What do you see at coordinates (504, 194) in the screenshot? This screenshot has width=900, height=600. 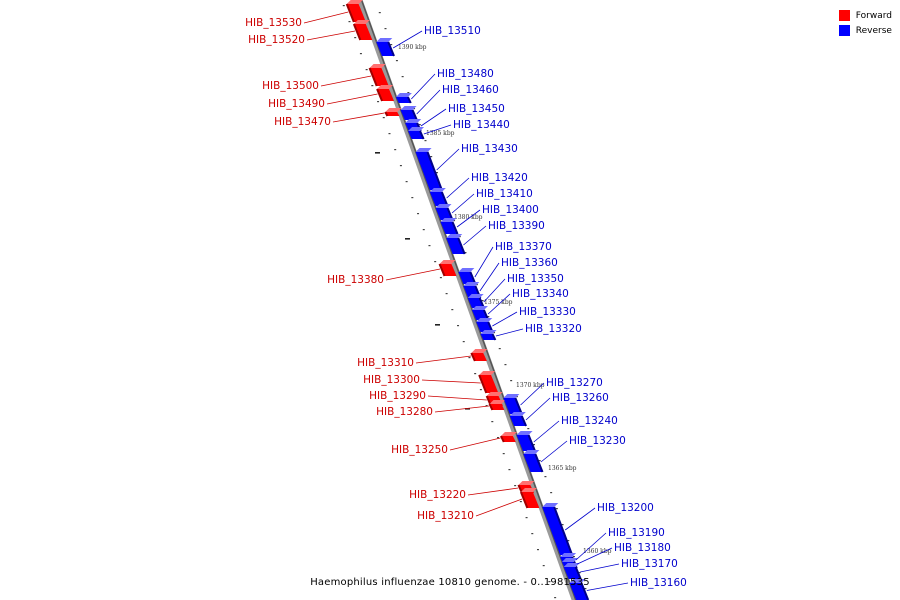 I see `gene-label: HIB_13410` at bounding box center [504, 194].